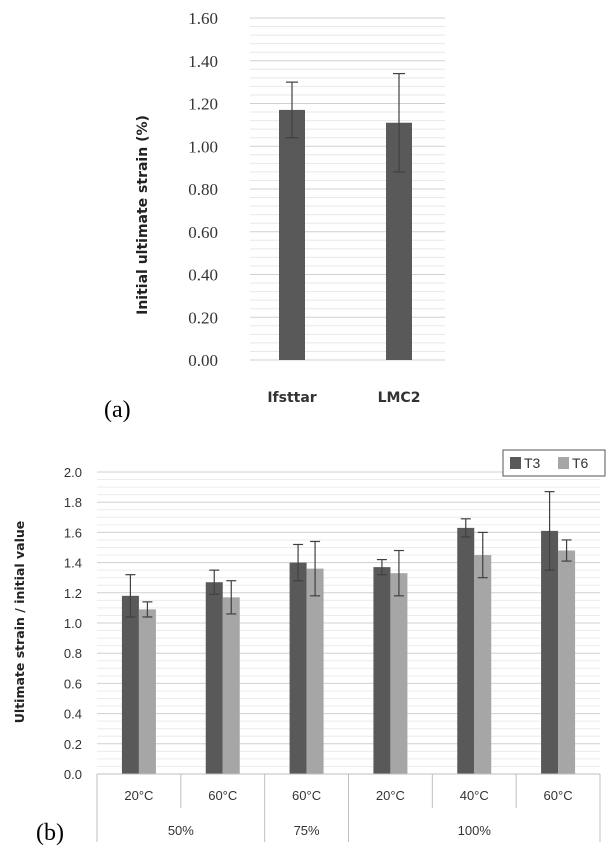 This screenshot has width=608, height=854. What do you see at coordinates (73, 683) in the screenshot?
I see `y-tick-label: 0.6` at bounding box center [73, 683].